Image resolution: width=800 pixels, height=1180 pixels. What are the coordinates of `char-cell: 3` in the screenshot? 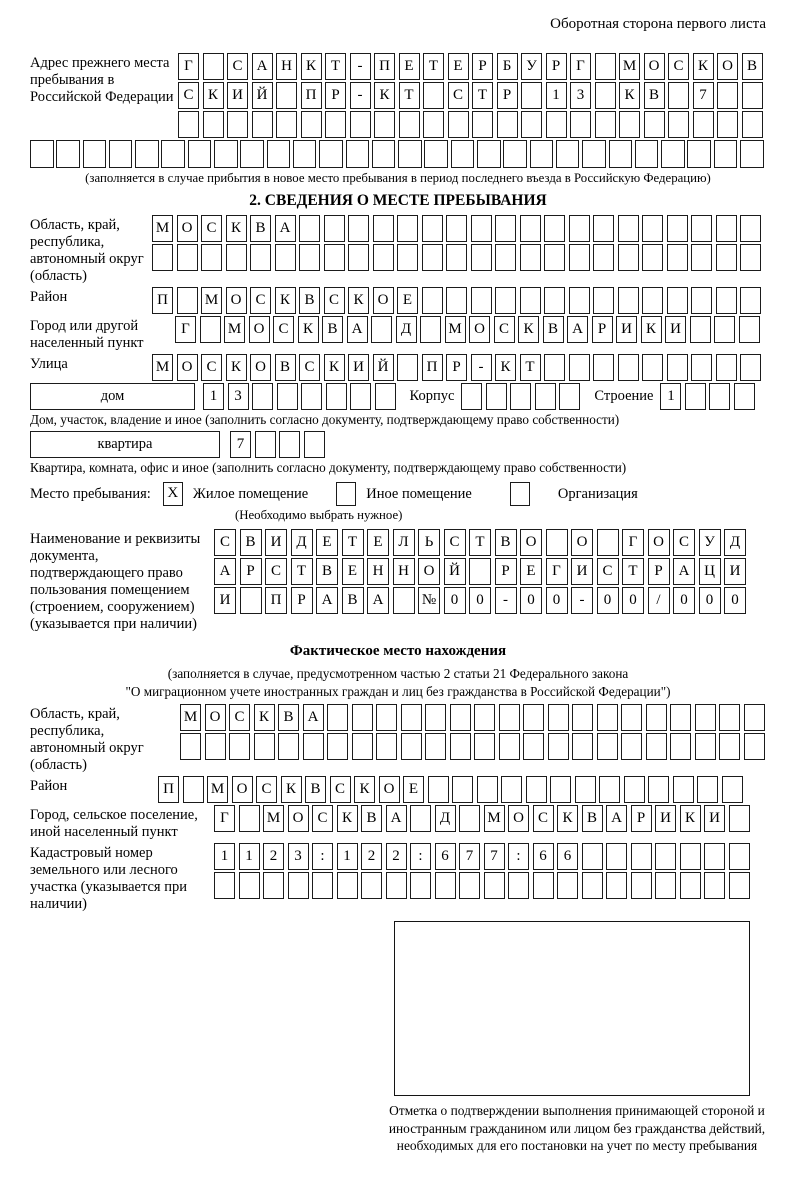 It's located at (238, 396).